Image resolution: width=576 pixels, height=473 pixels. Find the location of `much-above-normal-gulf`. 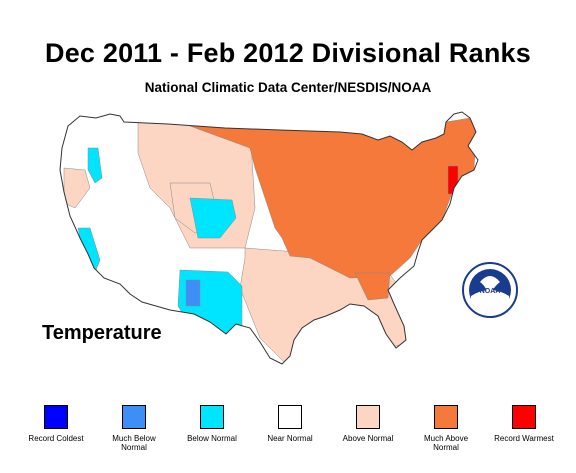

much-above-normal-gulf is located at coordinates (372, 286).